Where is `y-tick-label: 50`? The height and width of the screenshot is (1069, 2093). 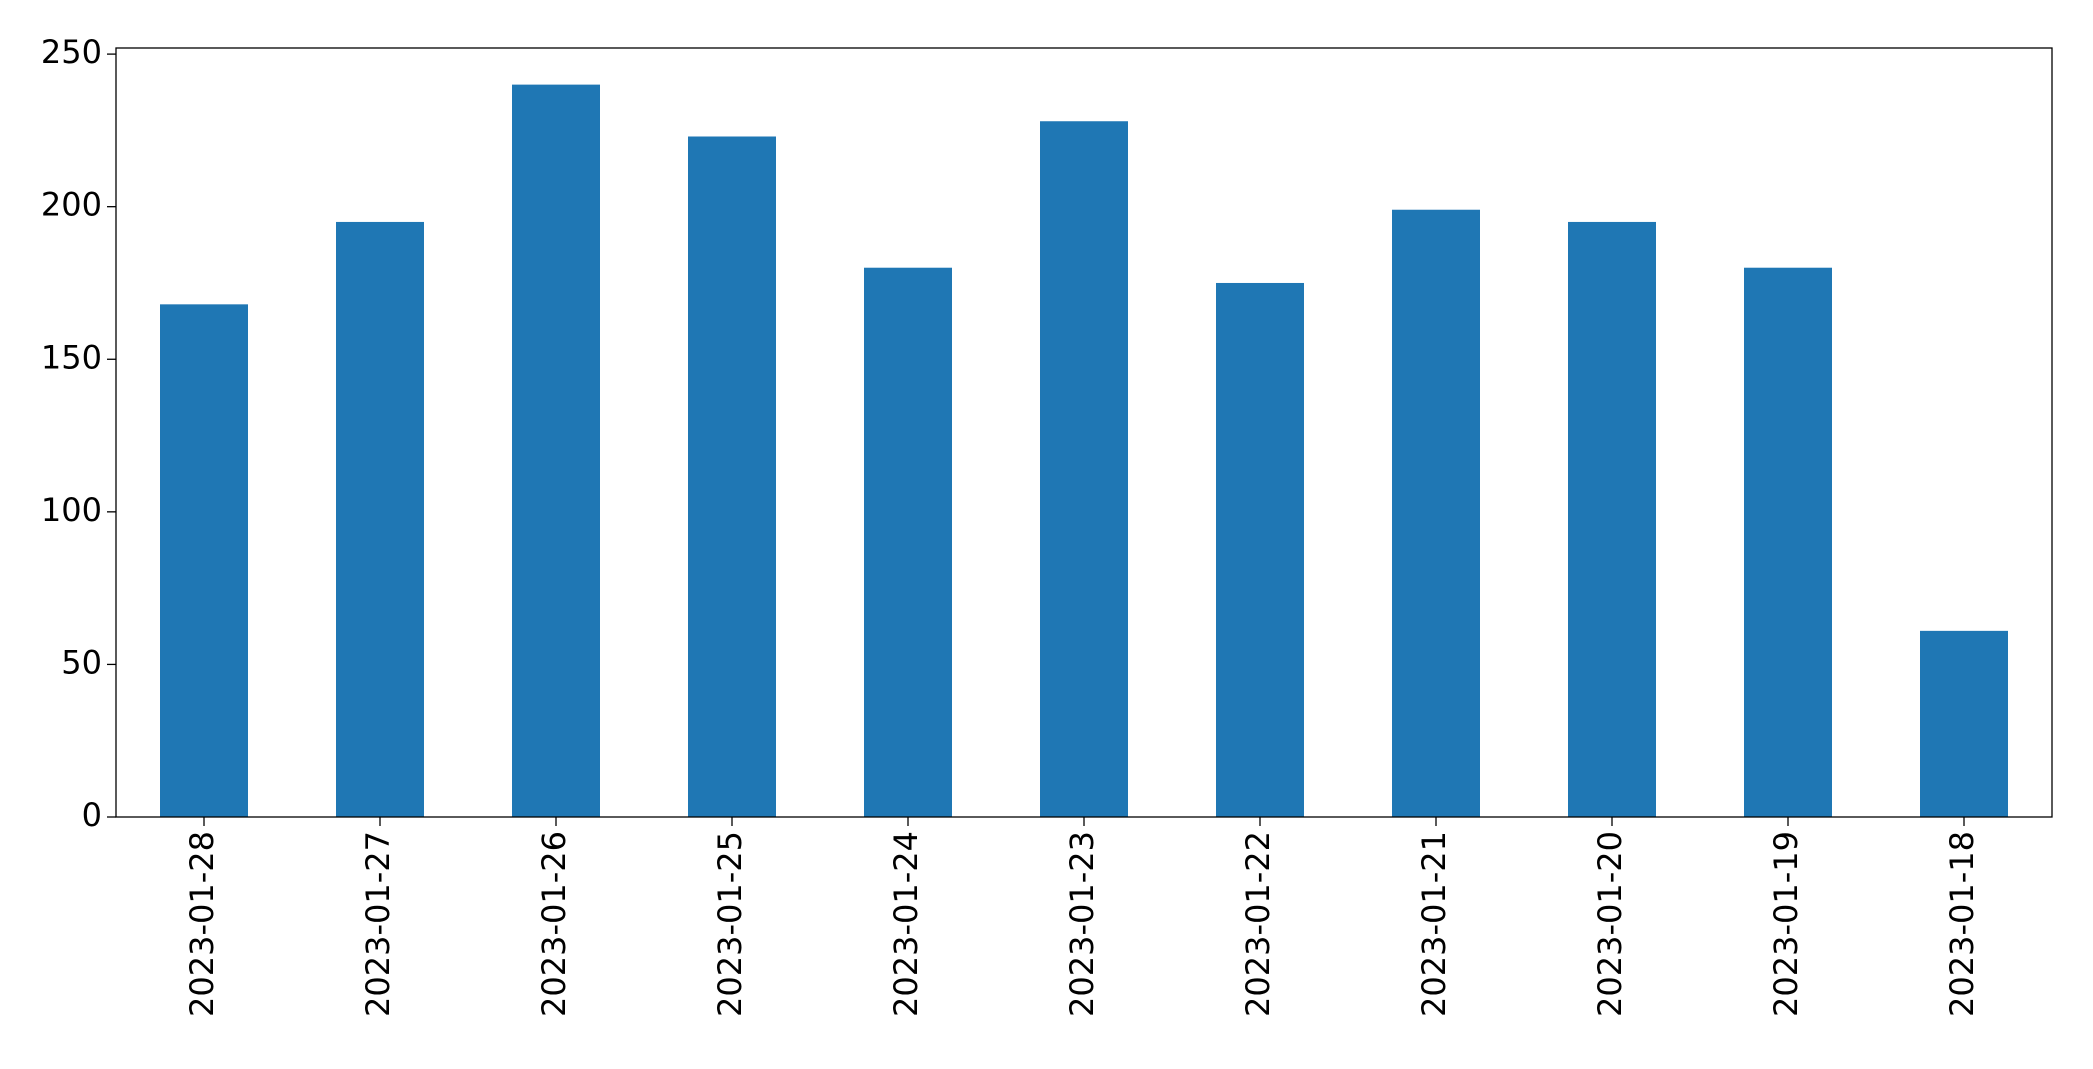 y-tick-label: 50 is located at coordinates (81, 662).